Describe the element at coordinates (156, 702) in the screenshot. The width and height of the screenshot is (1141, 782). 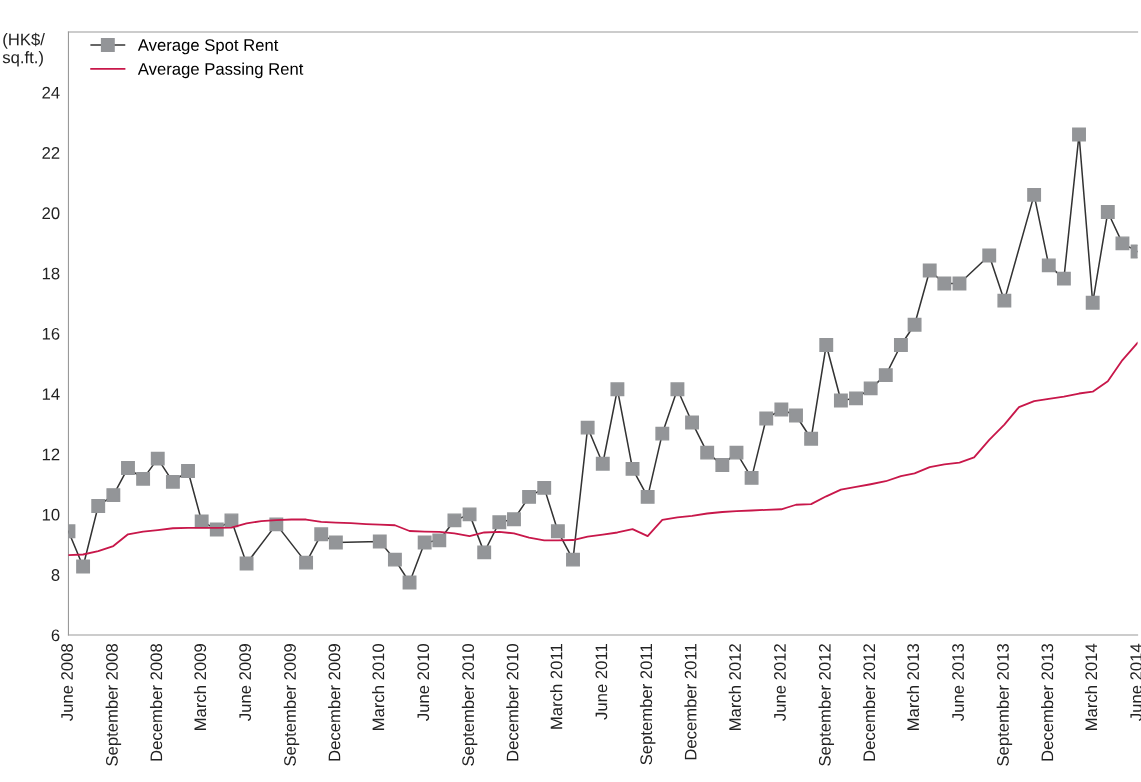
I see `x-tick-label: December 2008` at that location.